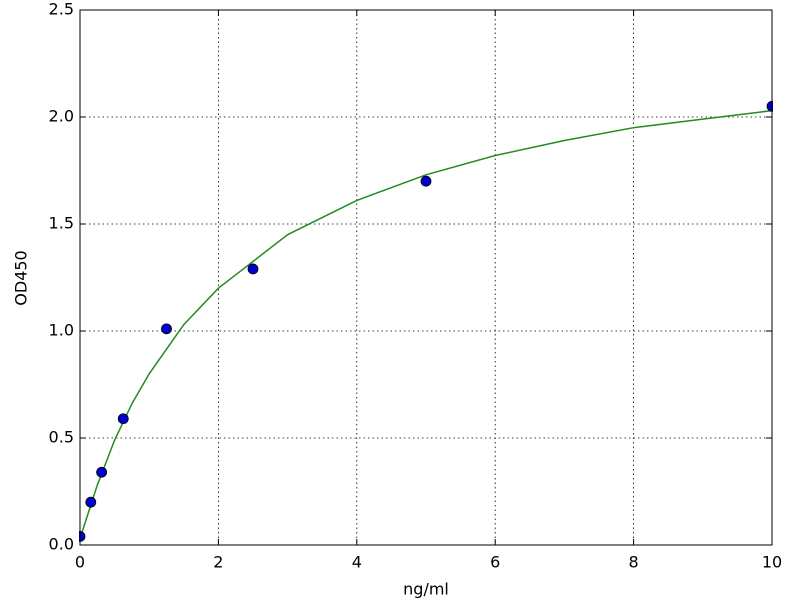 This screenshot has height=600, width=800. Describe the element at coordinates (426, 589) in the screenshot. I see `x-axis-label: ng/ml` at that location.